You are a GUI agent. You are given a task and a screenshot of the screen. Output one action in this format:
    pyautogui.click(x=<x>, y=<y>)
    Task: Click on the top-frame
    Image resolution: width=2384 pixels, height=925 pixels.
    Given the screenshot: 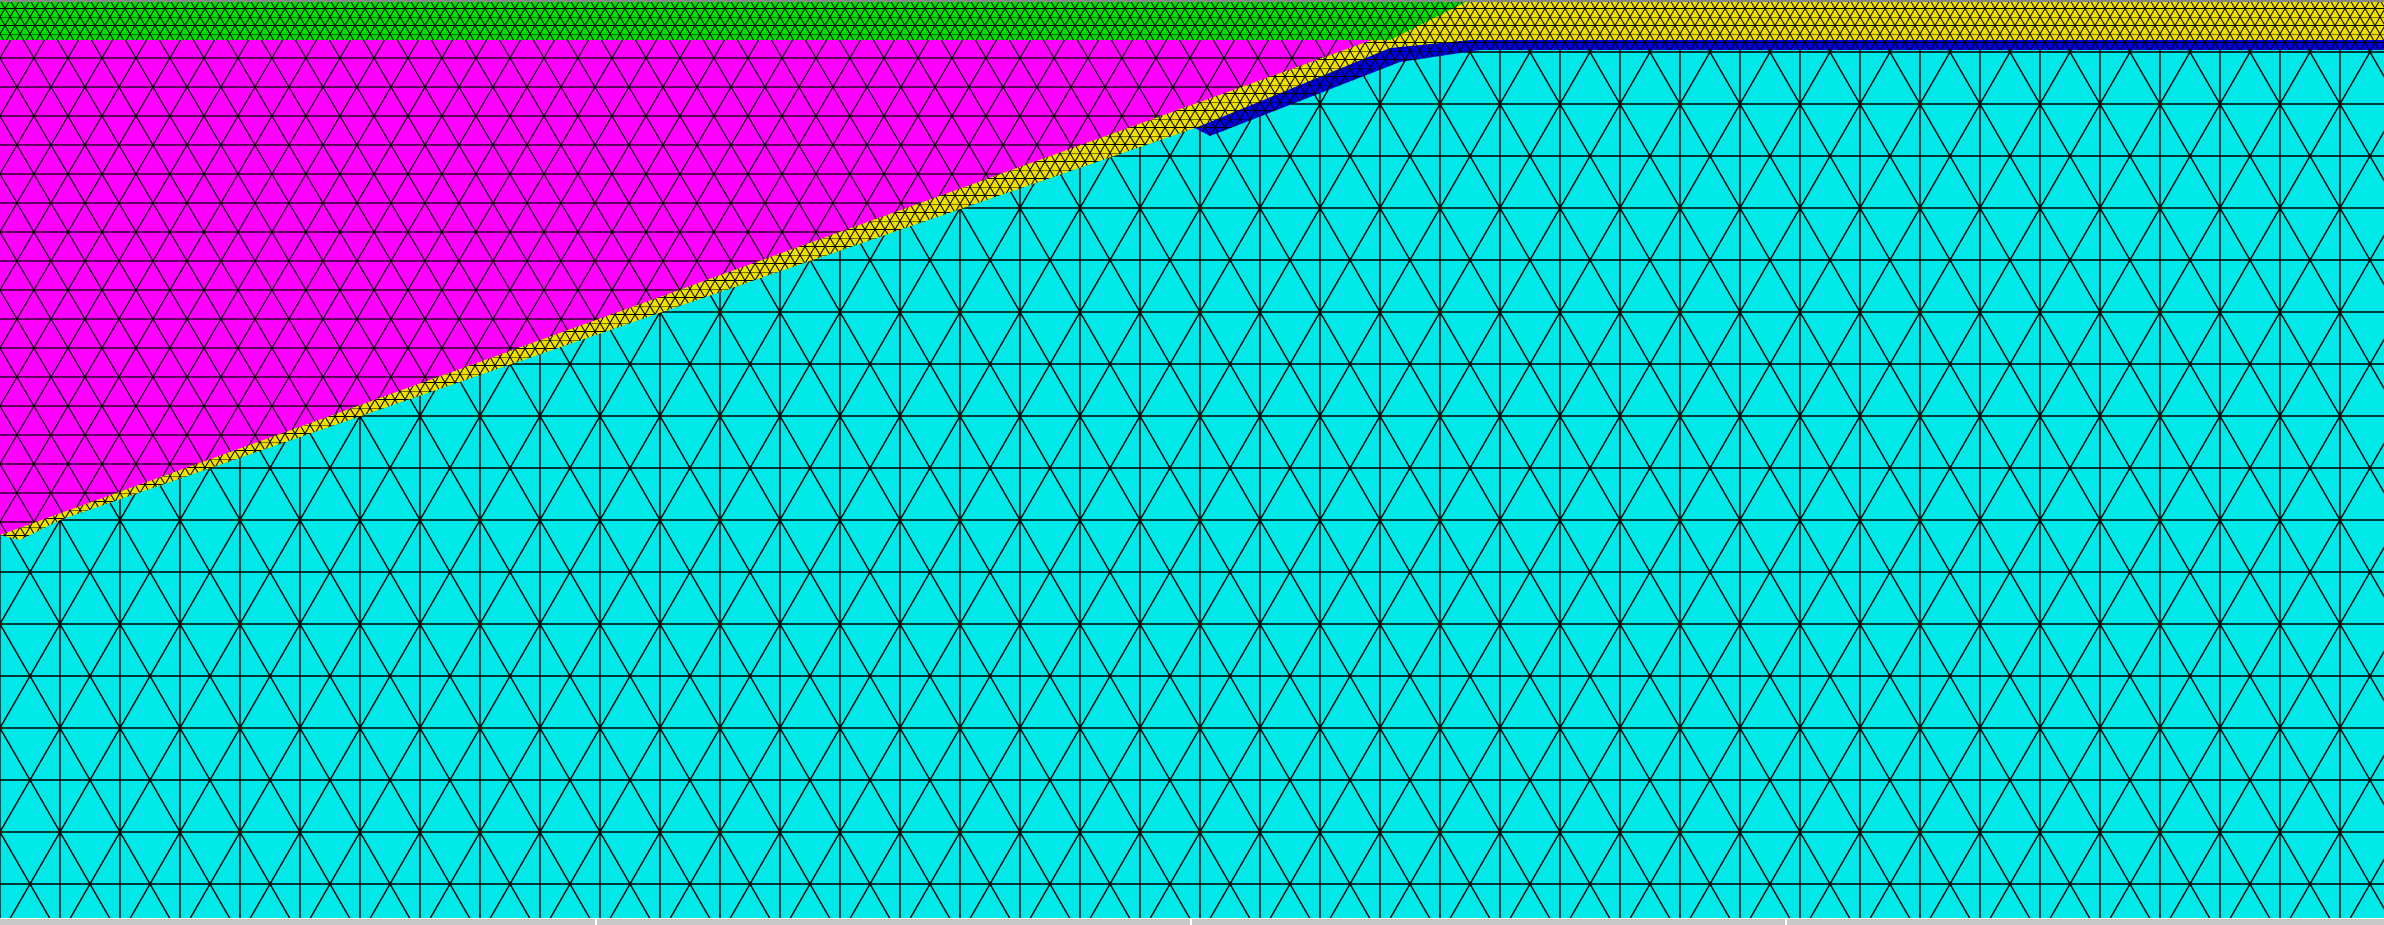 What is the action you would take?
    pyautogui.click(x=1192, y=1)
    